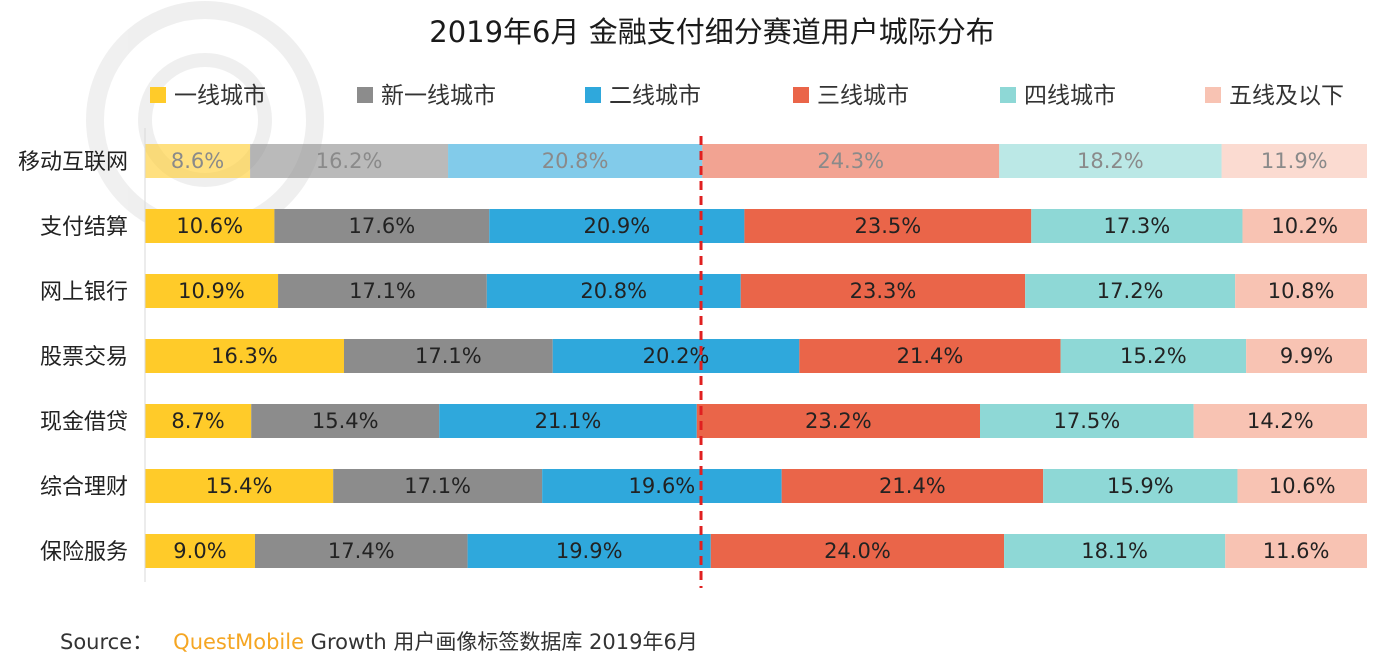 This screenshot has width=1396, height=668. Describe the element at coordinates (593, 95) in the screenshot. I see `legend-swatch-二线城市` at that location.